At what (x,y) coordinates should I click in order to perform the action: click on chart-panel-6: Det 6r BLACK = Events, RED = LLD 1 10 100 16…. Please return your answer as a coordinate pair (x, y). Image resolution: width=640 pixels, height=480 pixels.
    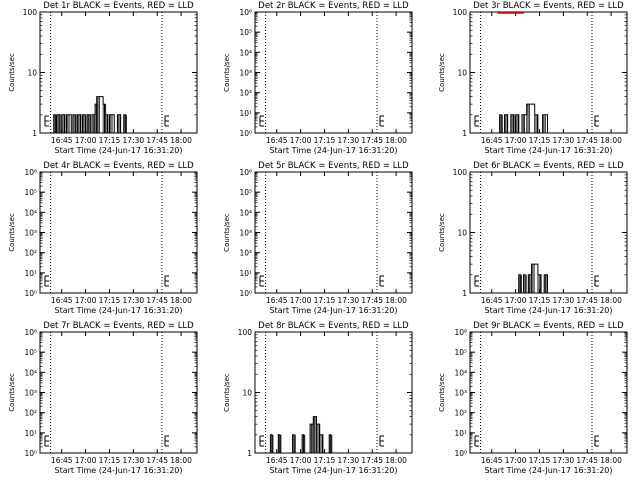
    Looking at the image, I should click on (533, 238).